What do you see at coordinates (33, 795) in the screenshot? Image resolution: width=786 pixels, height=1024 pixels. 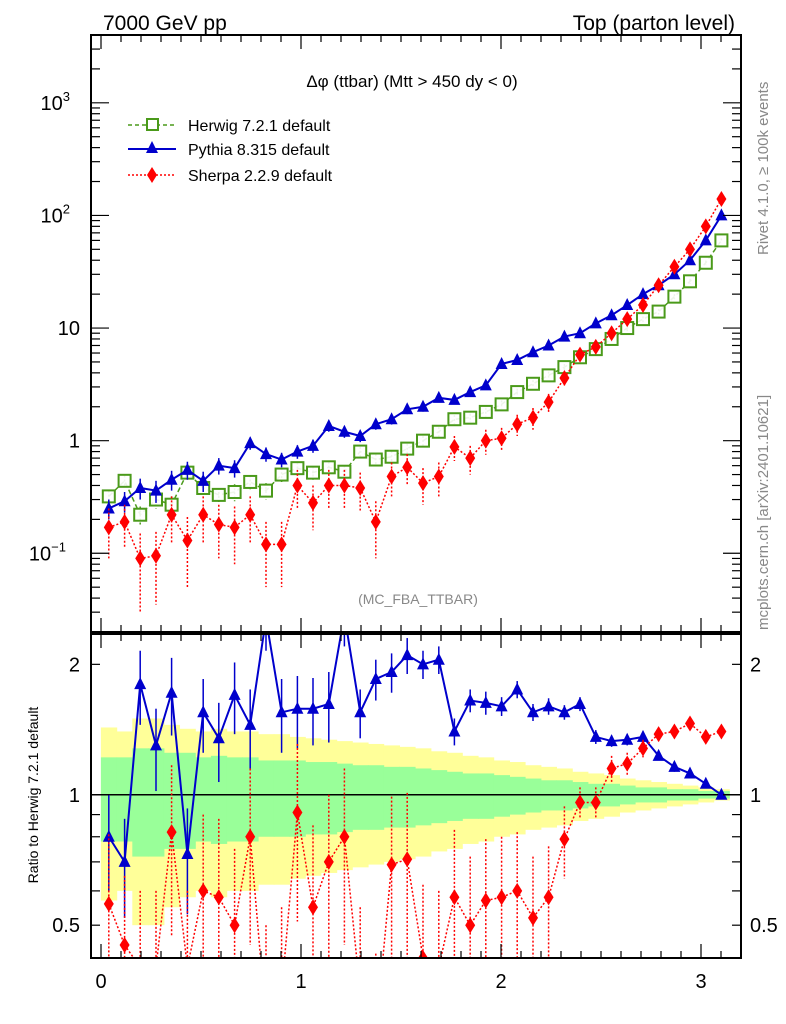 I see `ratio-ylabel: Ratio to Herwig 7.2.1 default` at bounding box center [33, 795].